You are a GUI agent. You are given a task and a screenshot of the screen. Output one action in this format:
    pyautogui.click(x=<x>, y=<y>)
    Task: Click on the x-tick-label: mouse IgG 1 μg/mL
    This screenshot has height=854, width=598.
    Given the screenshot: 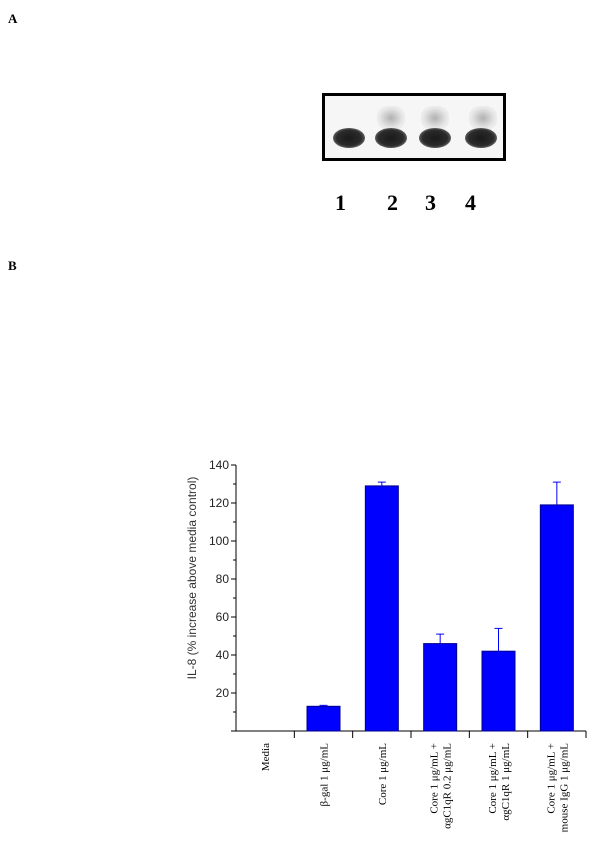 What is the action you would take?
    pyautogui.click(x=564, y=788)
    